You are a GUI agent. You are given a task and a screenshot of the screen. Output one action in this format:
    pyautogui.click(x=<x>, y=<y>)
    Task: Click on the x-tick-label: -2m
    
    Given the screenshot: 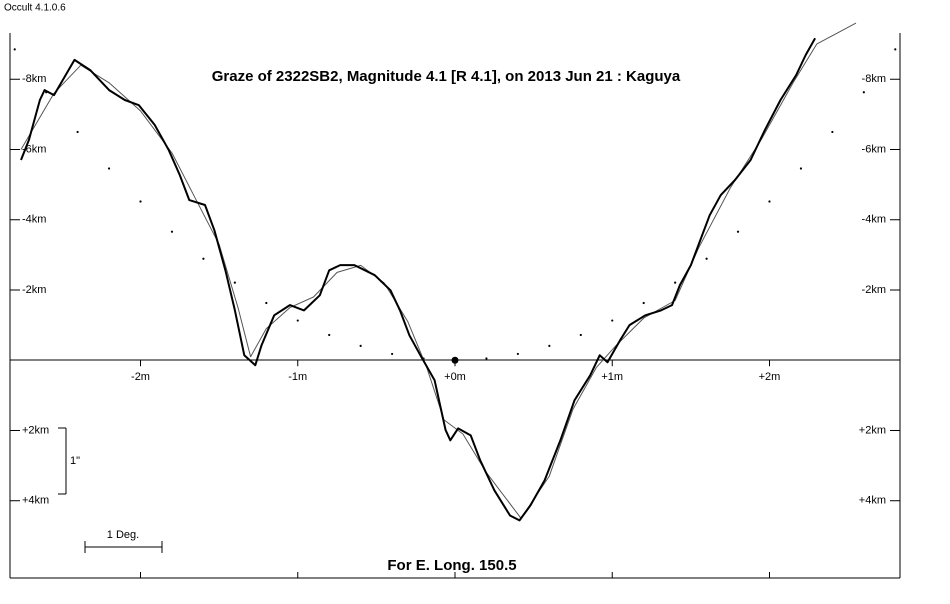 What is the action you would take?
    pyautogui.click(x=140, y=377)
    